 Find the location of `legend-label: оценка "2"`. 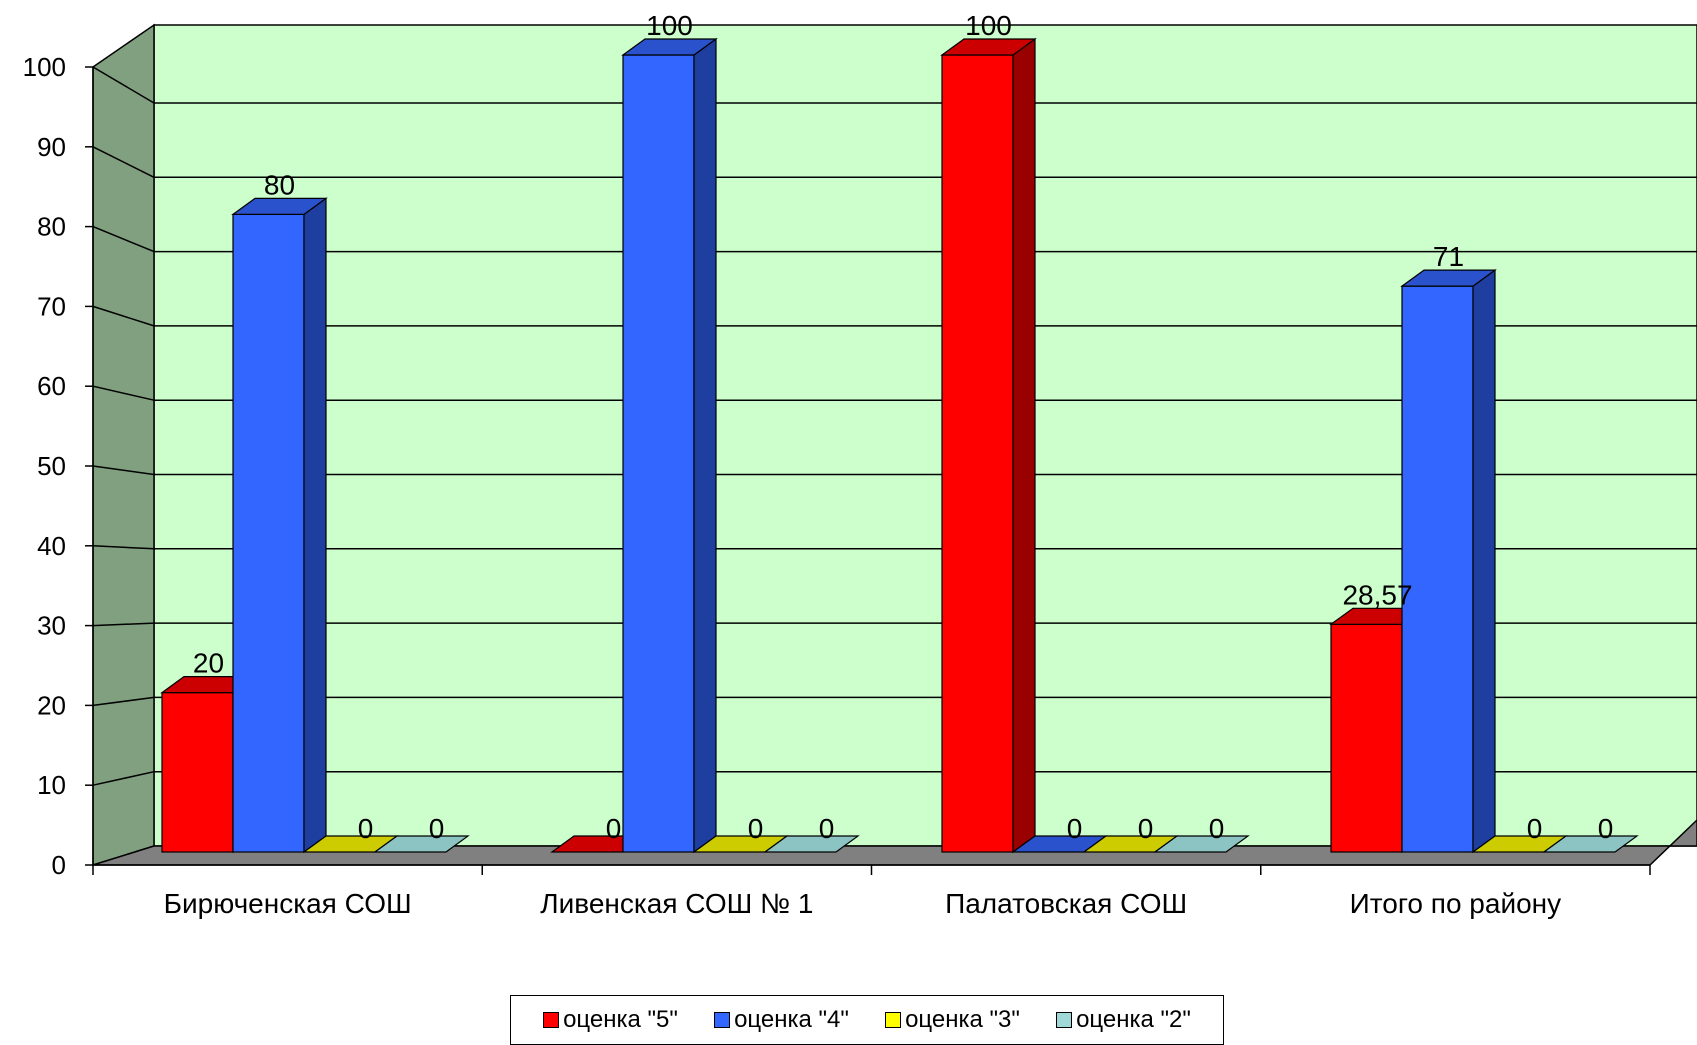

legend-label: оценка "2" is located at coordinates (1133, 1019).